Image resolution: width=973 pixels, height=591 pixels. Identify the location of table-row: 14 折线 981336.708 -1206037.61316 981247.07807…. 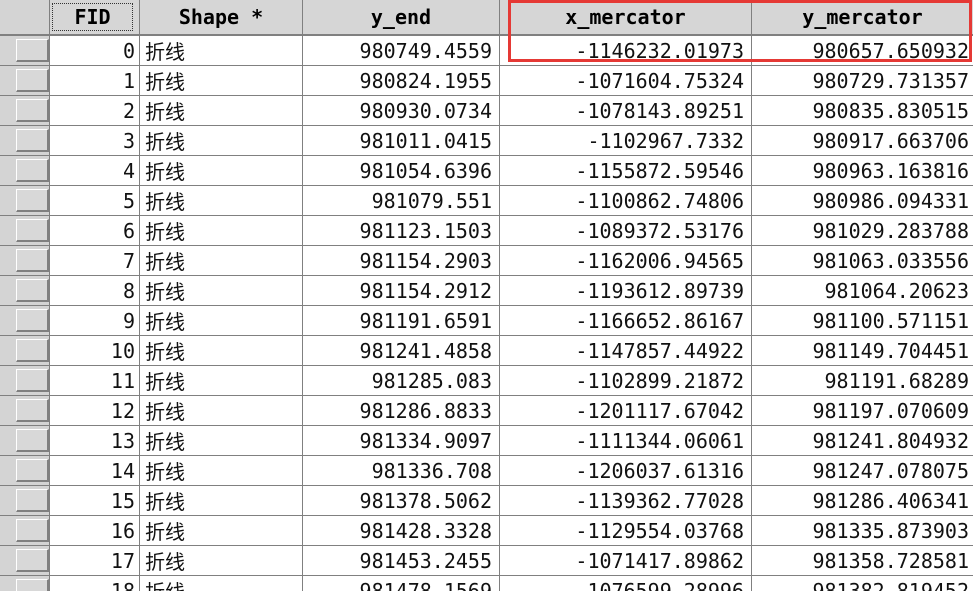
(486, 471).